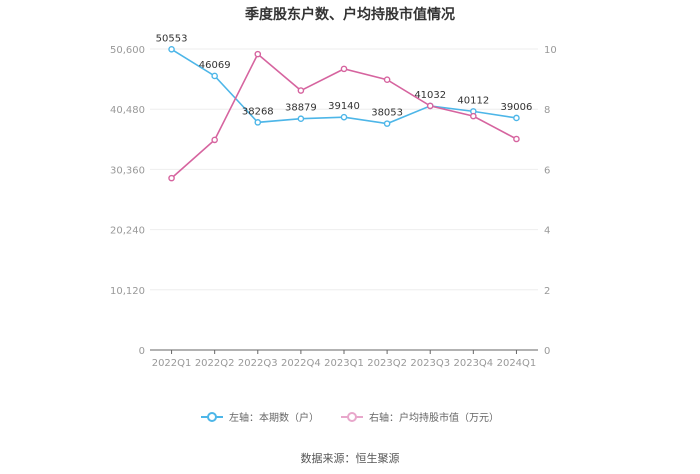 The height and width of the screenshot is (474, 700). What do you see at coordinates (215, 363) in the screenshot?
I see `x-axis-label: 2022Q2` at bounding box center [215, 363].